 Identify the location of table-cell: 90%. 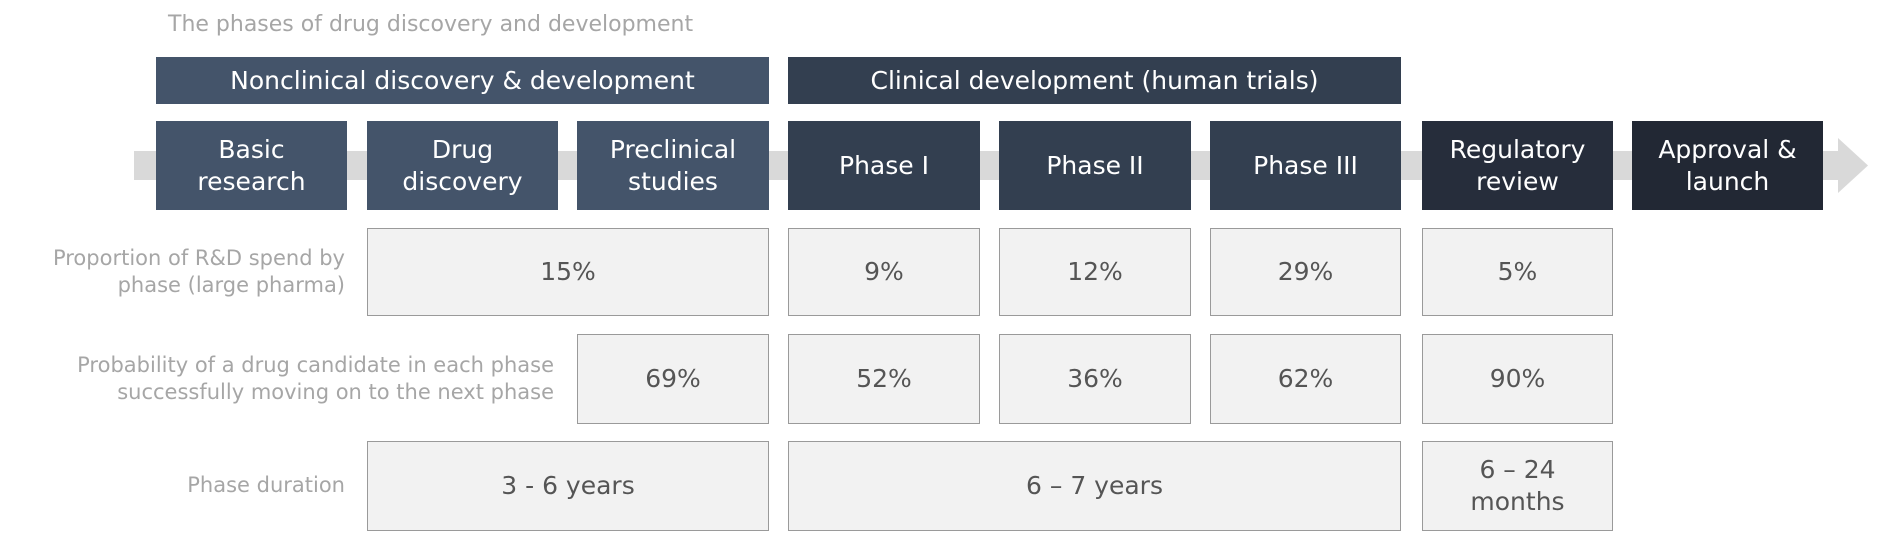
(1517, 379).